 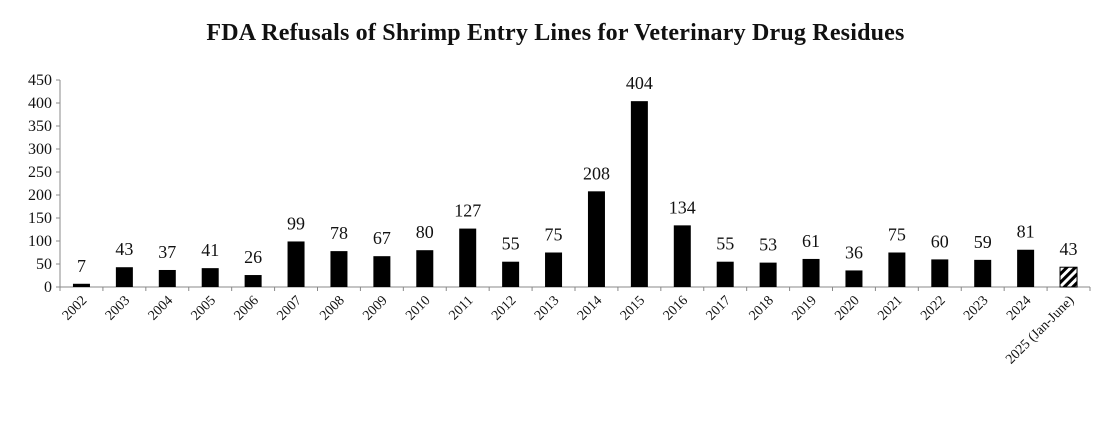 I want to click on x-tick-label: 2004, so click(x=161, y=308).